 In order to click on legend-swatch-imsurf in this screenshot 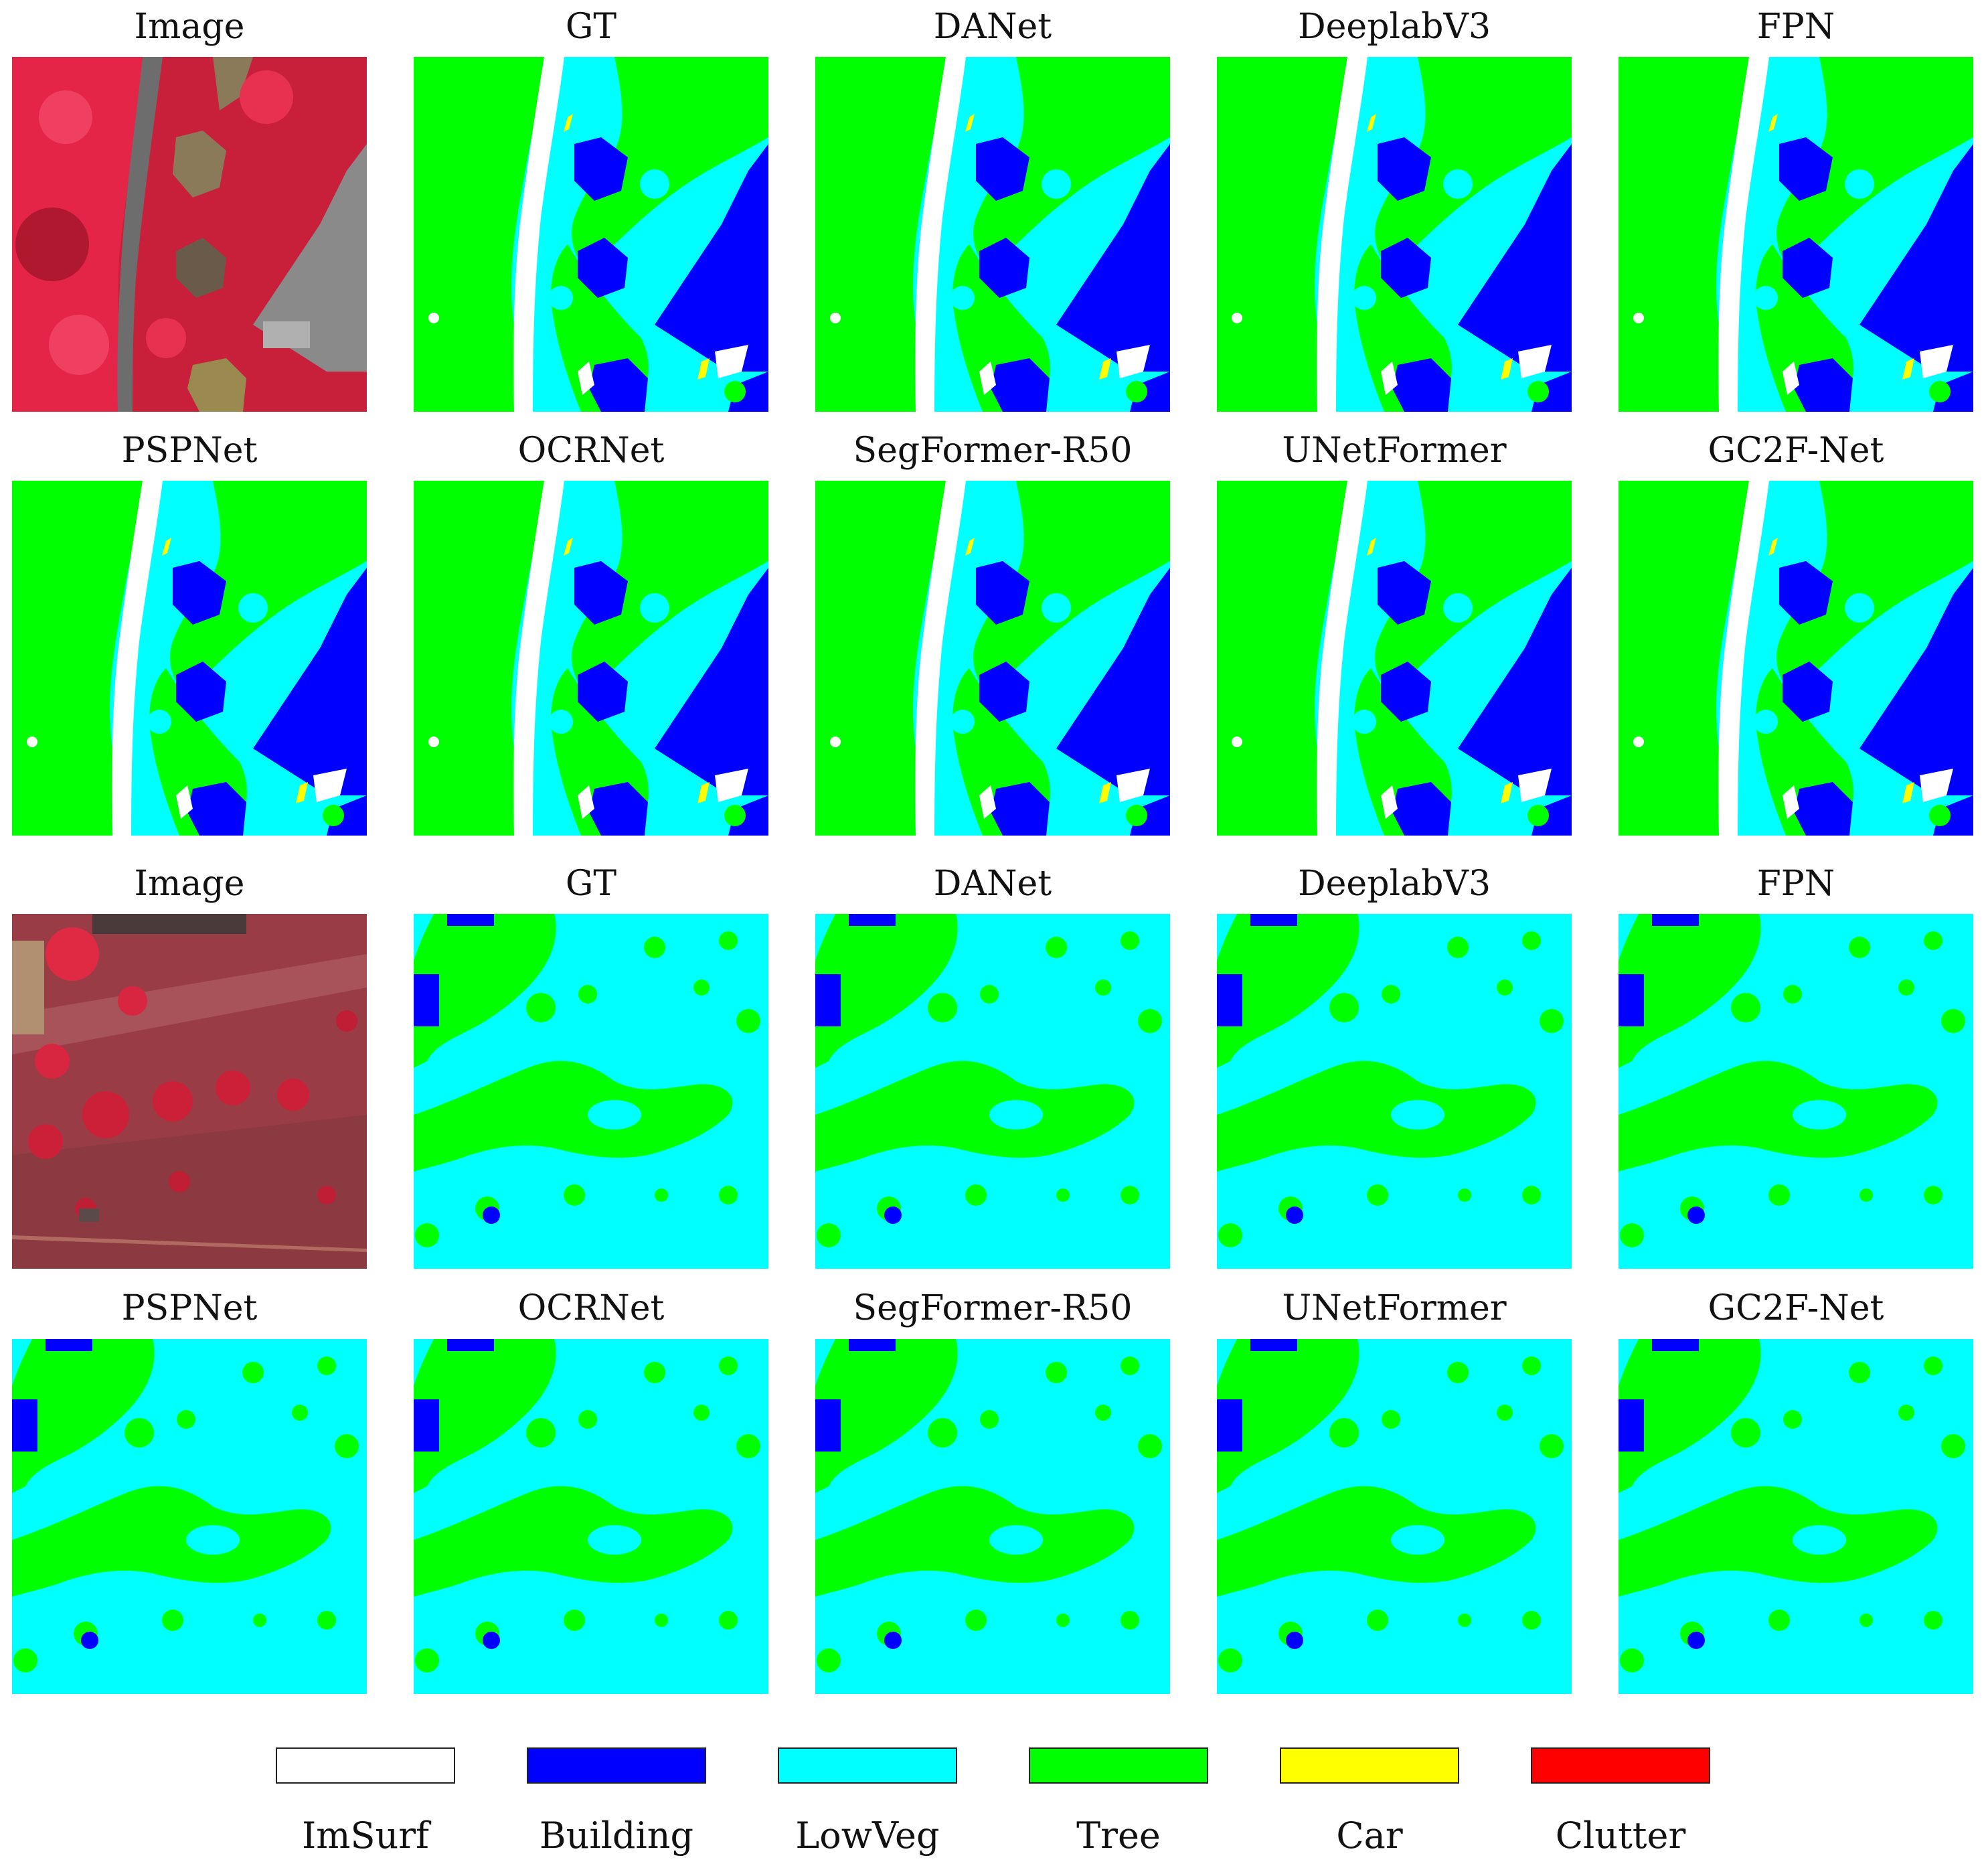, I will do `click(366, 1765)`.